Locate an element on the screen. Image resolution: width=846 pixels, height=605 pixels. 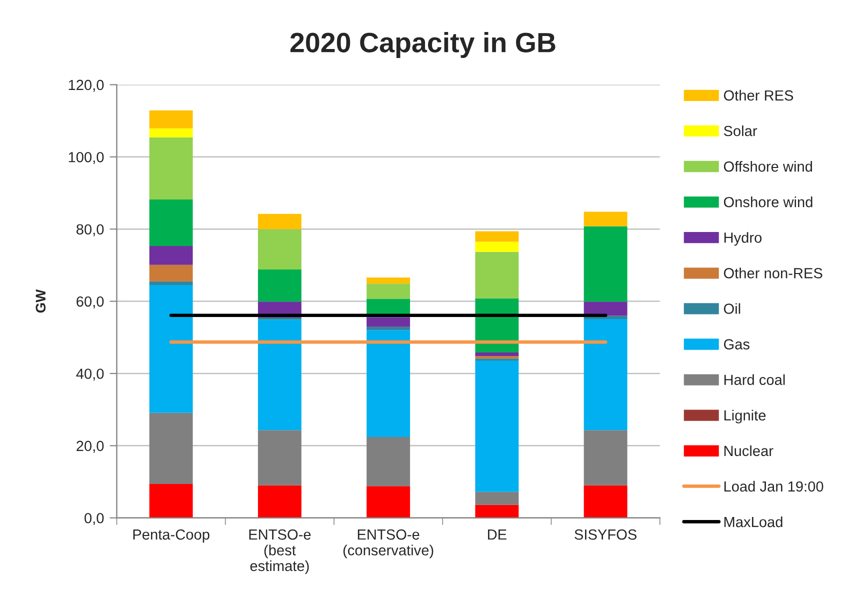
x-tick-label: SISYFOS is located at coordinates (605, 534).